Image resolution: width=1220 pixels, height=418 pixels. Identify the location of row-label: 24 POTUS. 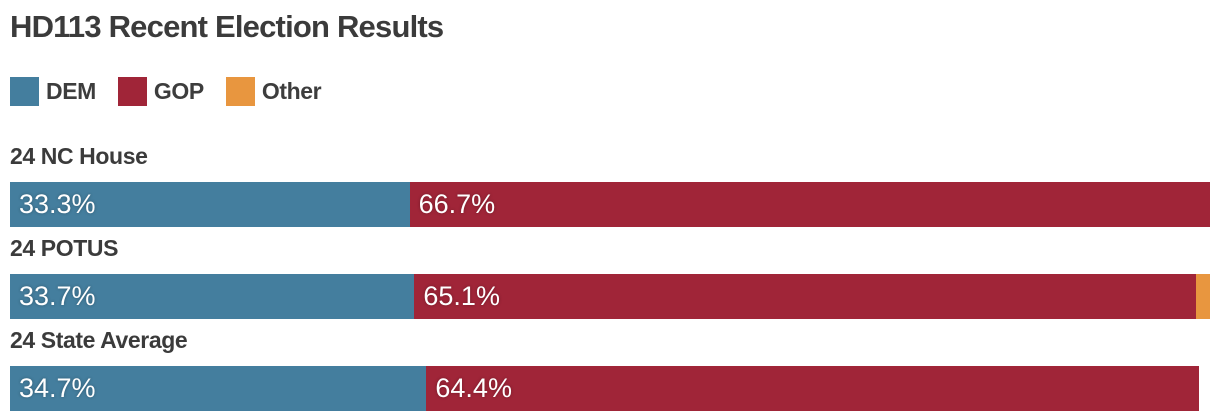
(64, 248).